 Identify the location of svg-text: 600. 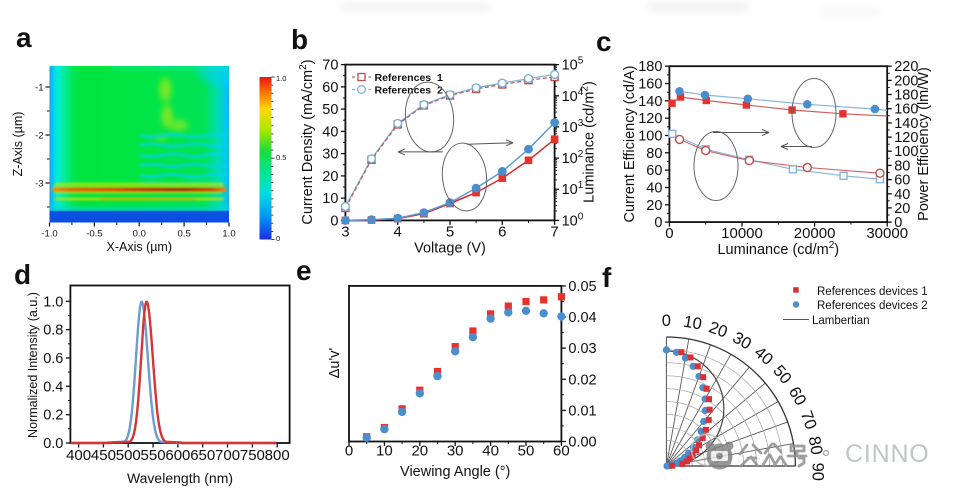
(177, 455).